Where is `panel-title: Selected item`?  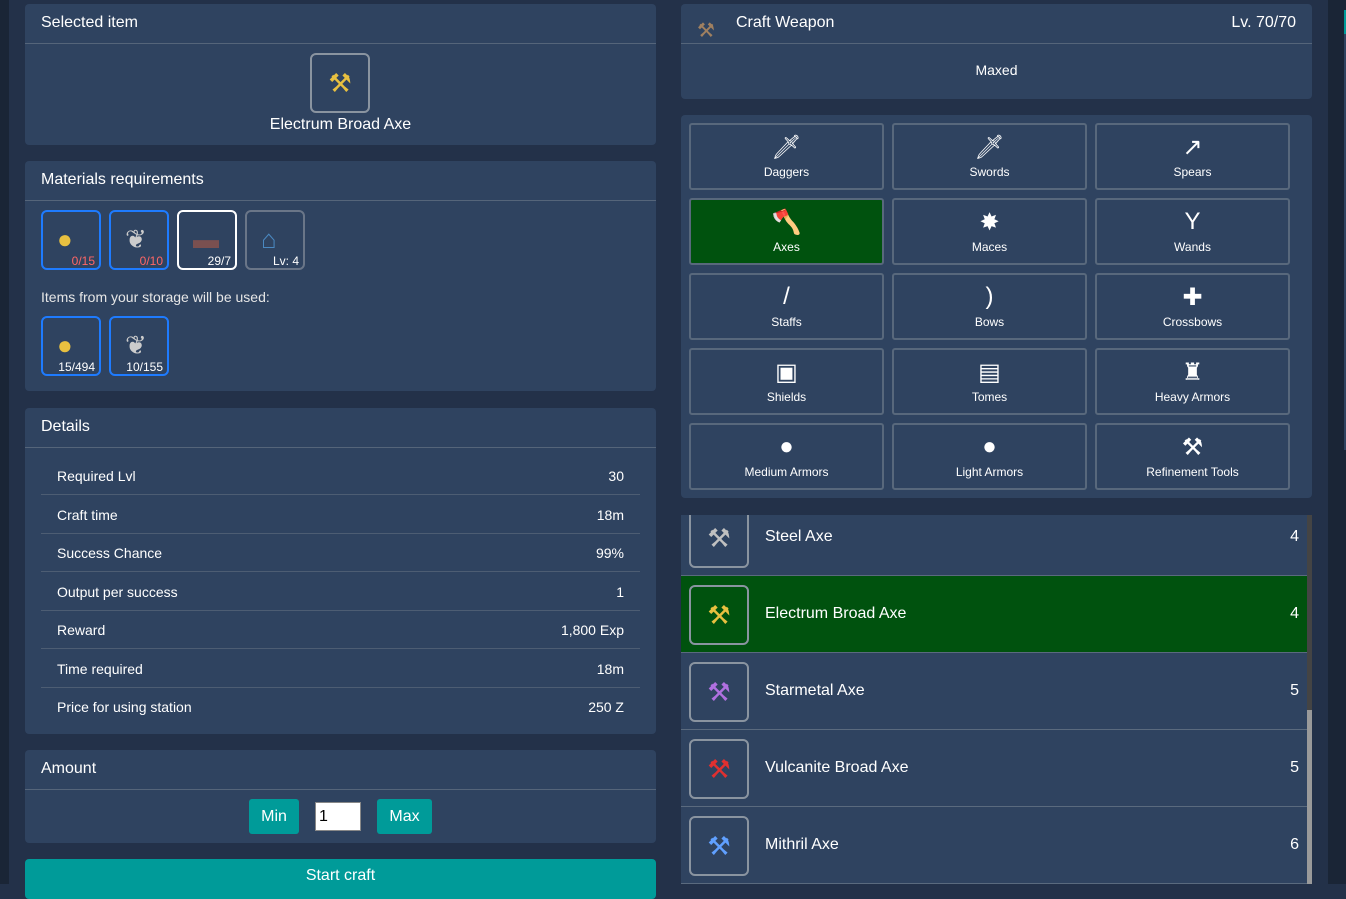 panel-title: Selected item is located at coordinates (340, 24).